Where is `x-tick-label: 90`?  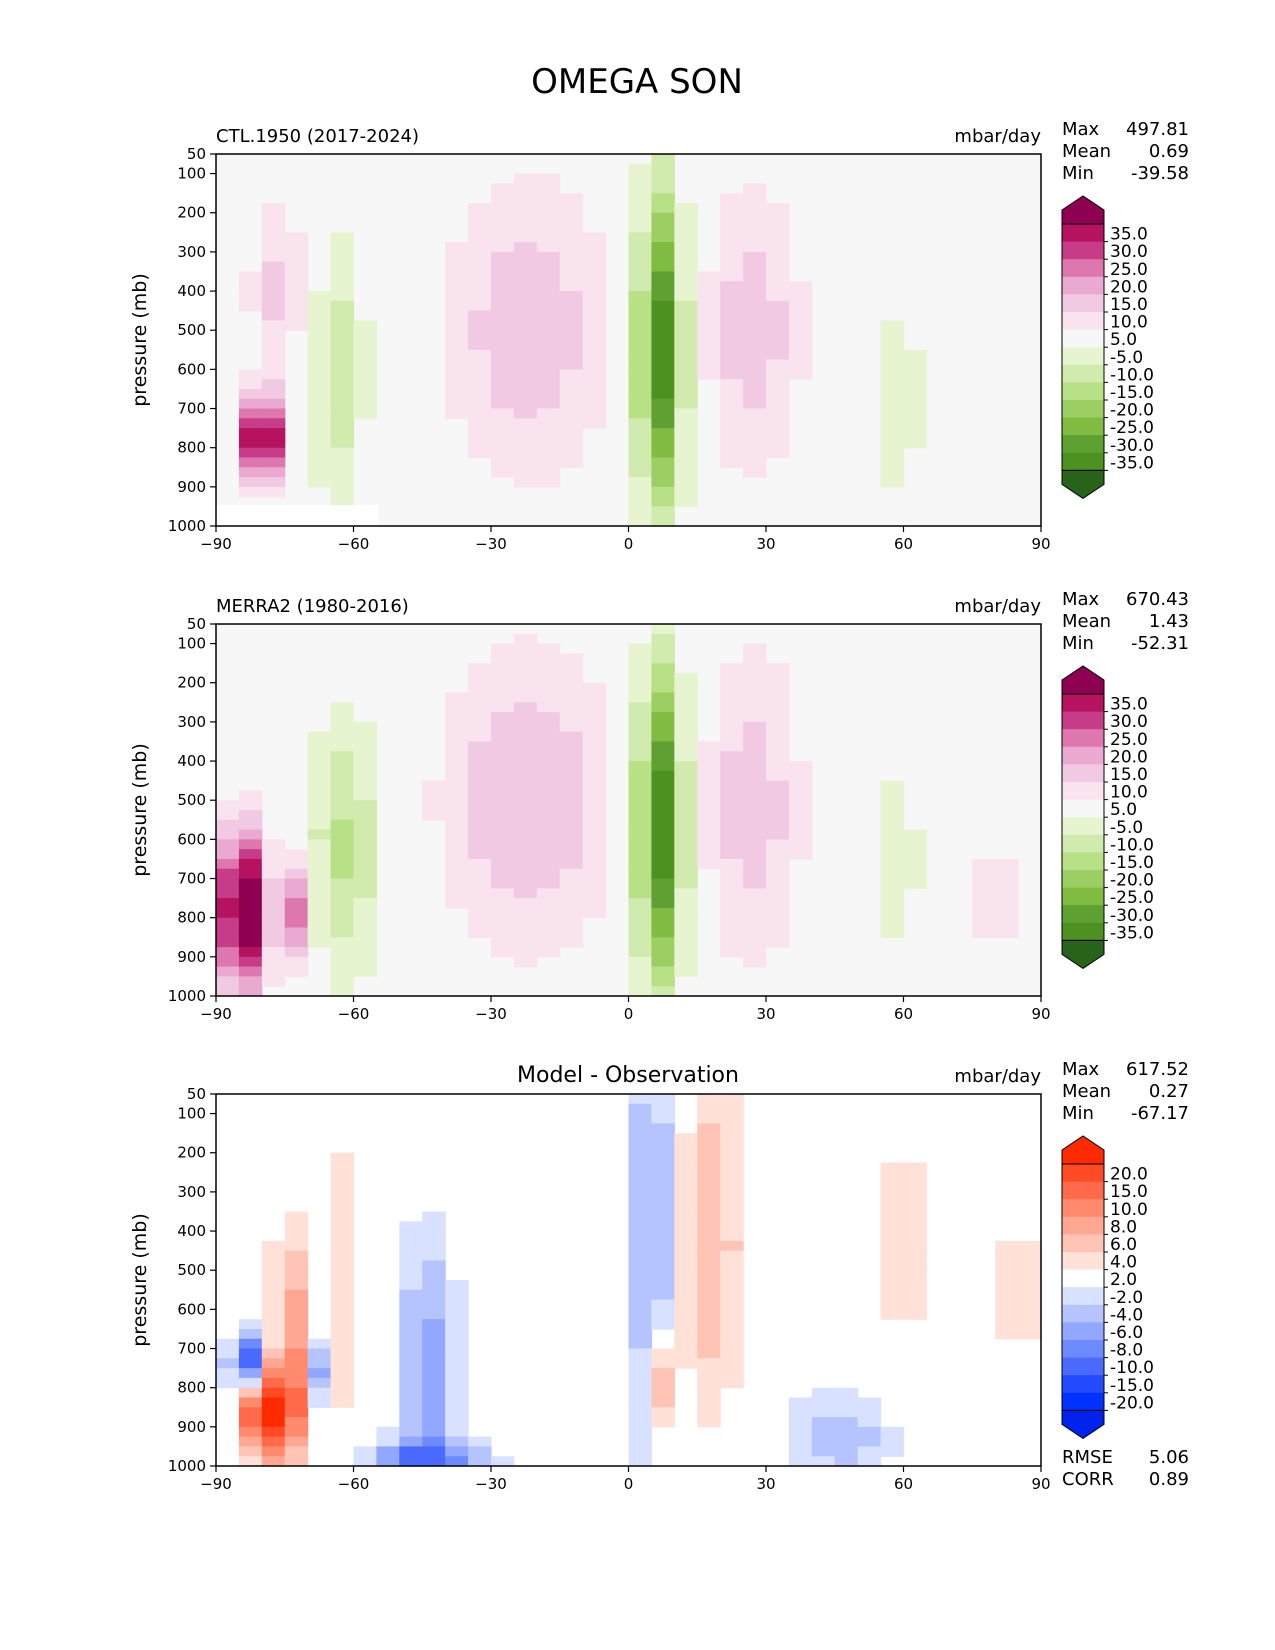 x-tick-label: 90 is located at coordinates (1040, 544).